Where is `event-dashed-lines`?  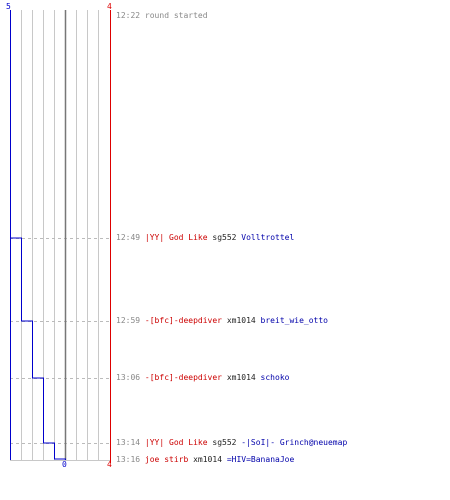 event-dashed-lines is located at coordinates (61, 341).